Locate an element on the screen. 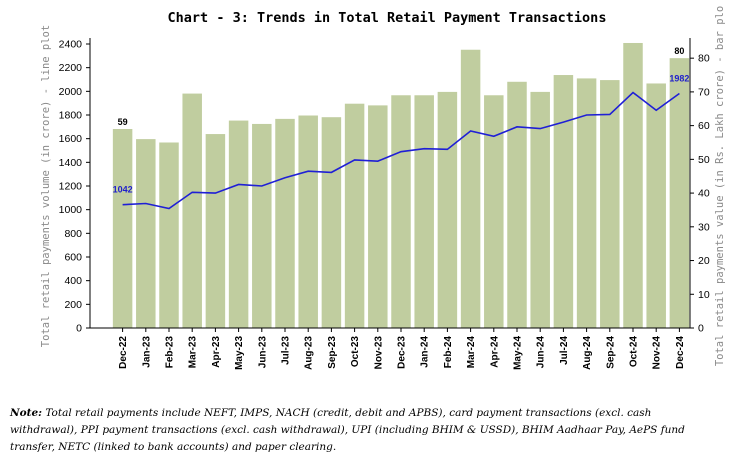  left-tick-label: 200 is located at coordinates (73, 305).